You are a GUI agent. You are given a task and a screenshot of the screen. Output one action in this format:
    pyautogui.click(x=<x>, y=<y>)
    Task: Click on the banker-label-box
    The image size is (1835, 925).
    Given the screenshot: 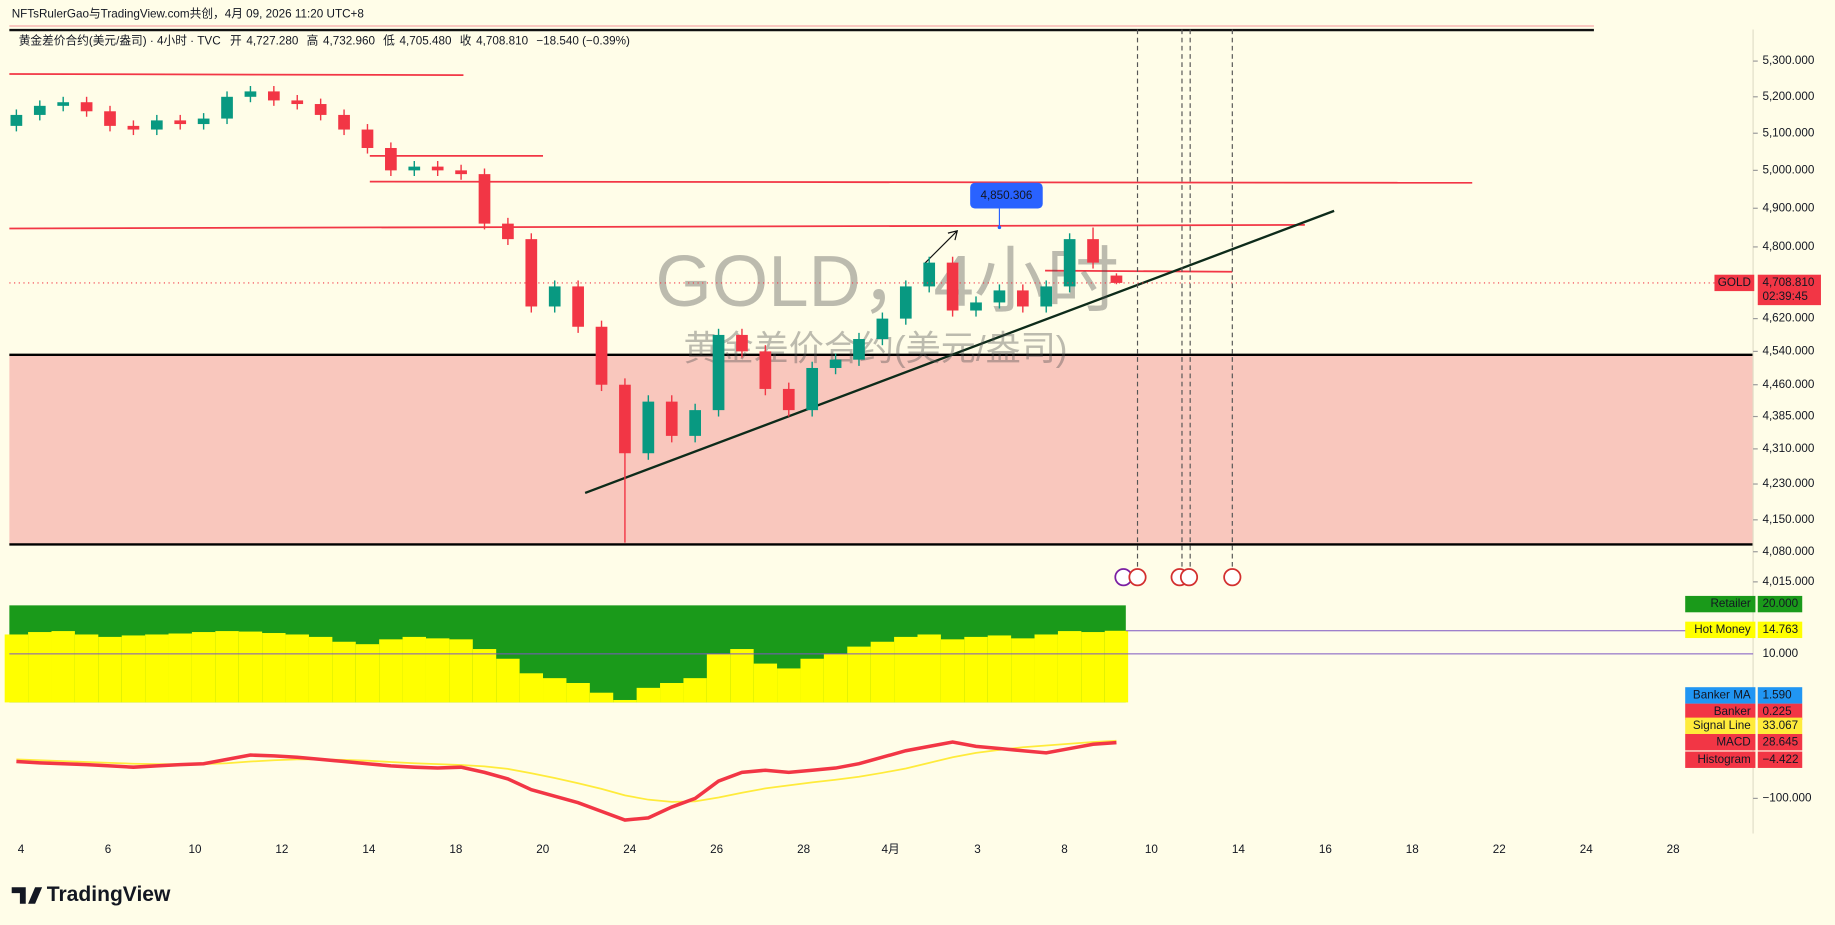 What is the action you would take?
    pyautogui.click(x=1720, y=711)
    